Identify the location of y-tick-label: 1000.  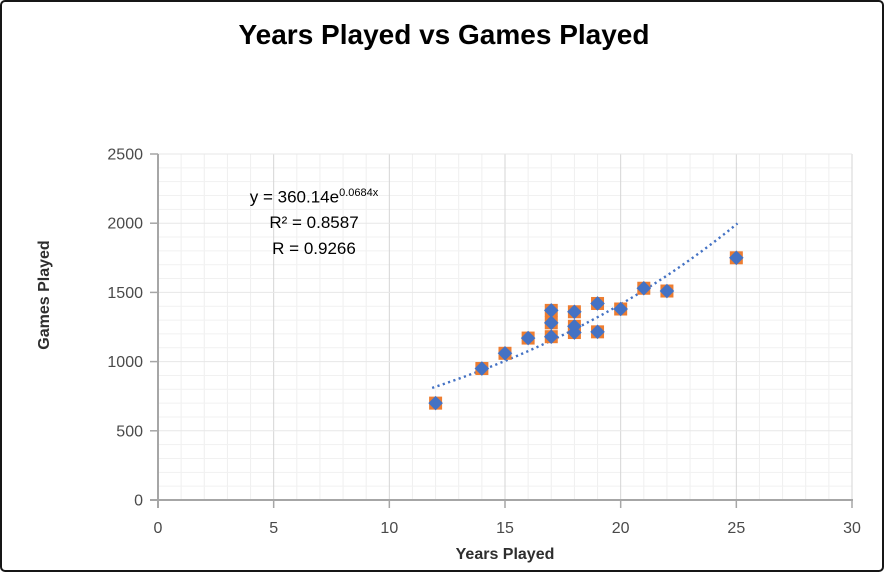
(125, 362).